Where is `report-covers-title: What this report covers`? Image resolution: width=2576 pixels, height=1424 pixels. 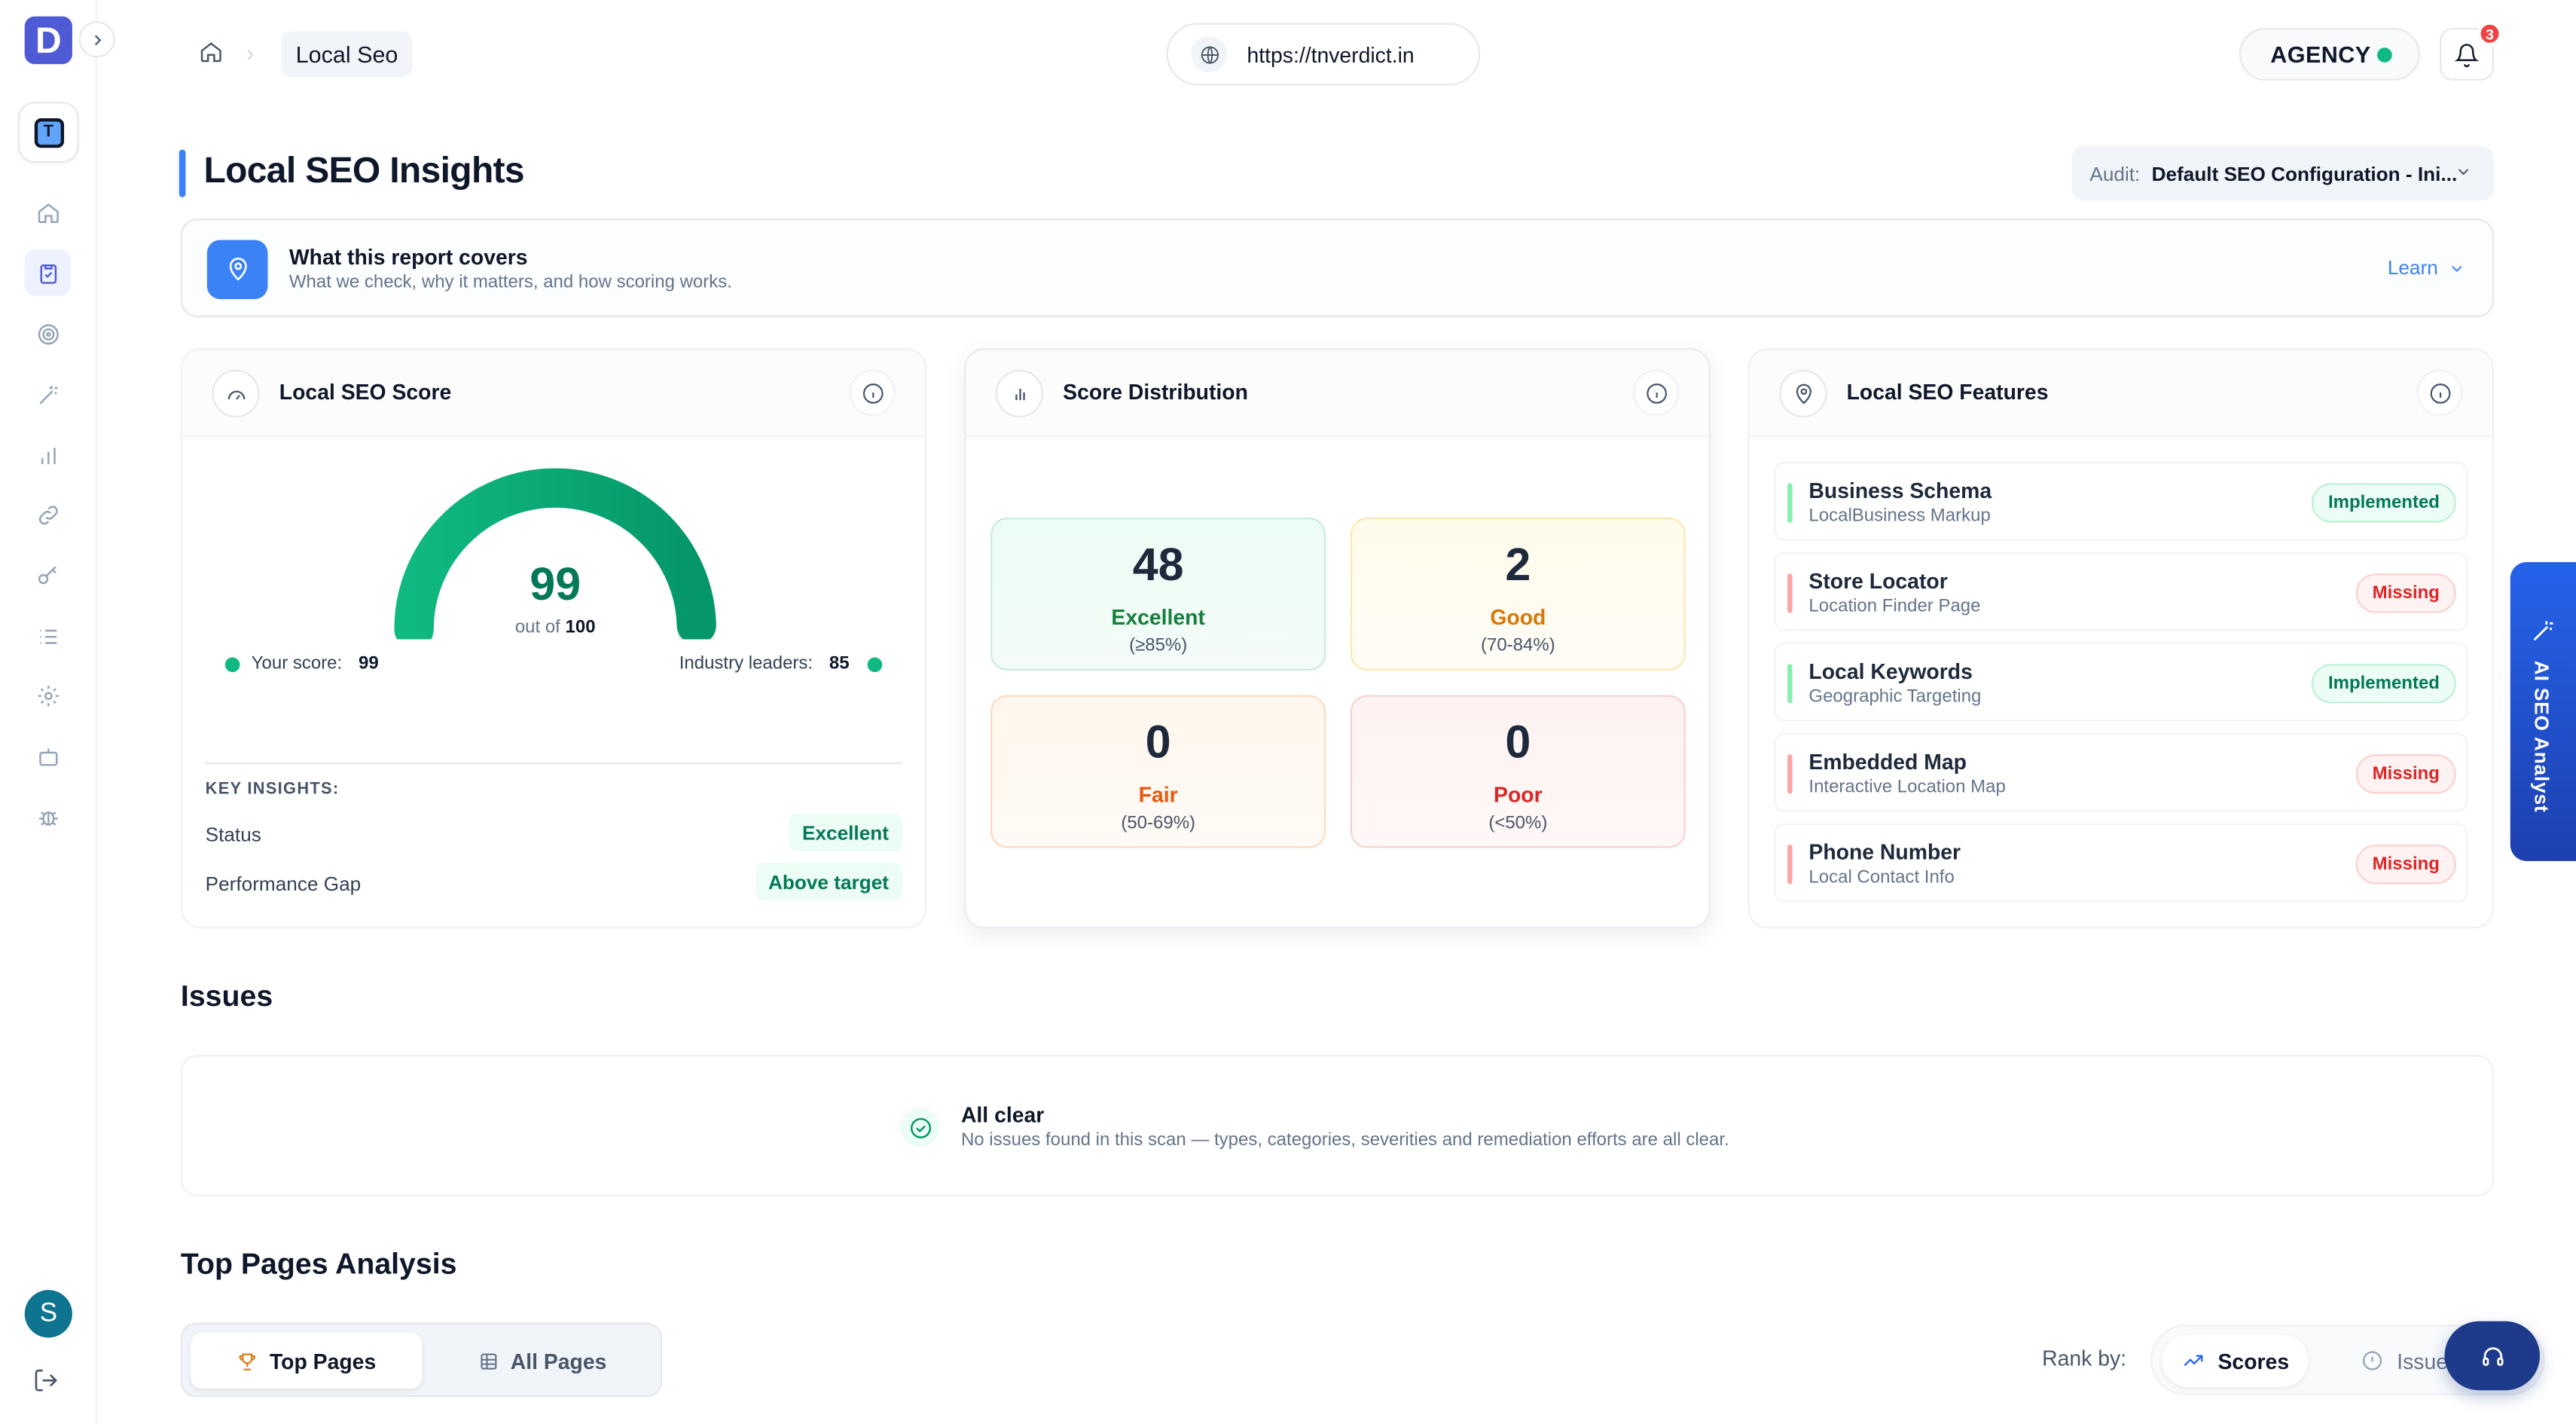
report-covers-title: What this report covers is located at coordinates (408, 257).